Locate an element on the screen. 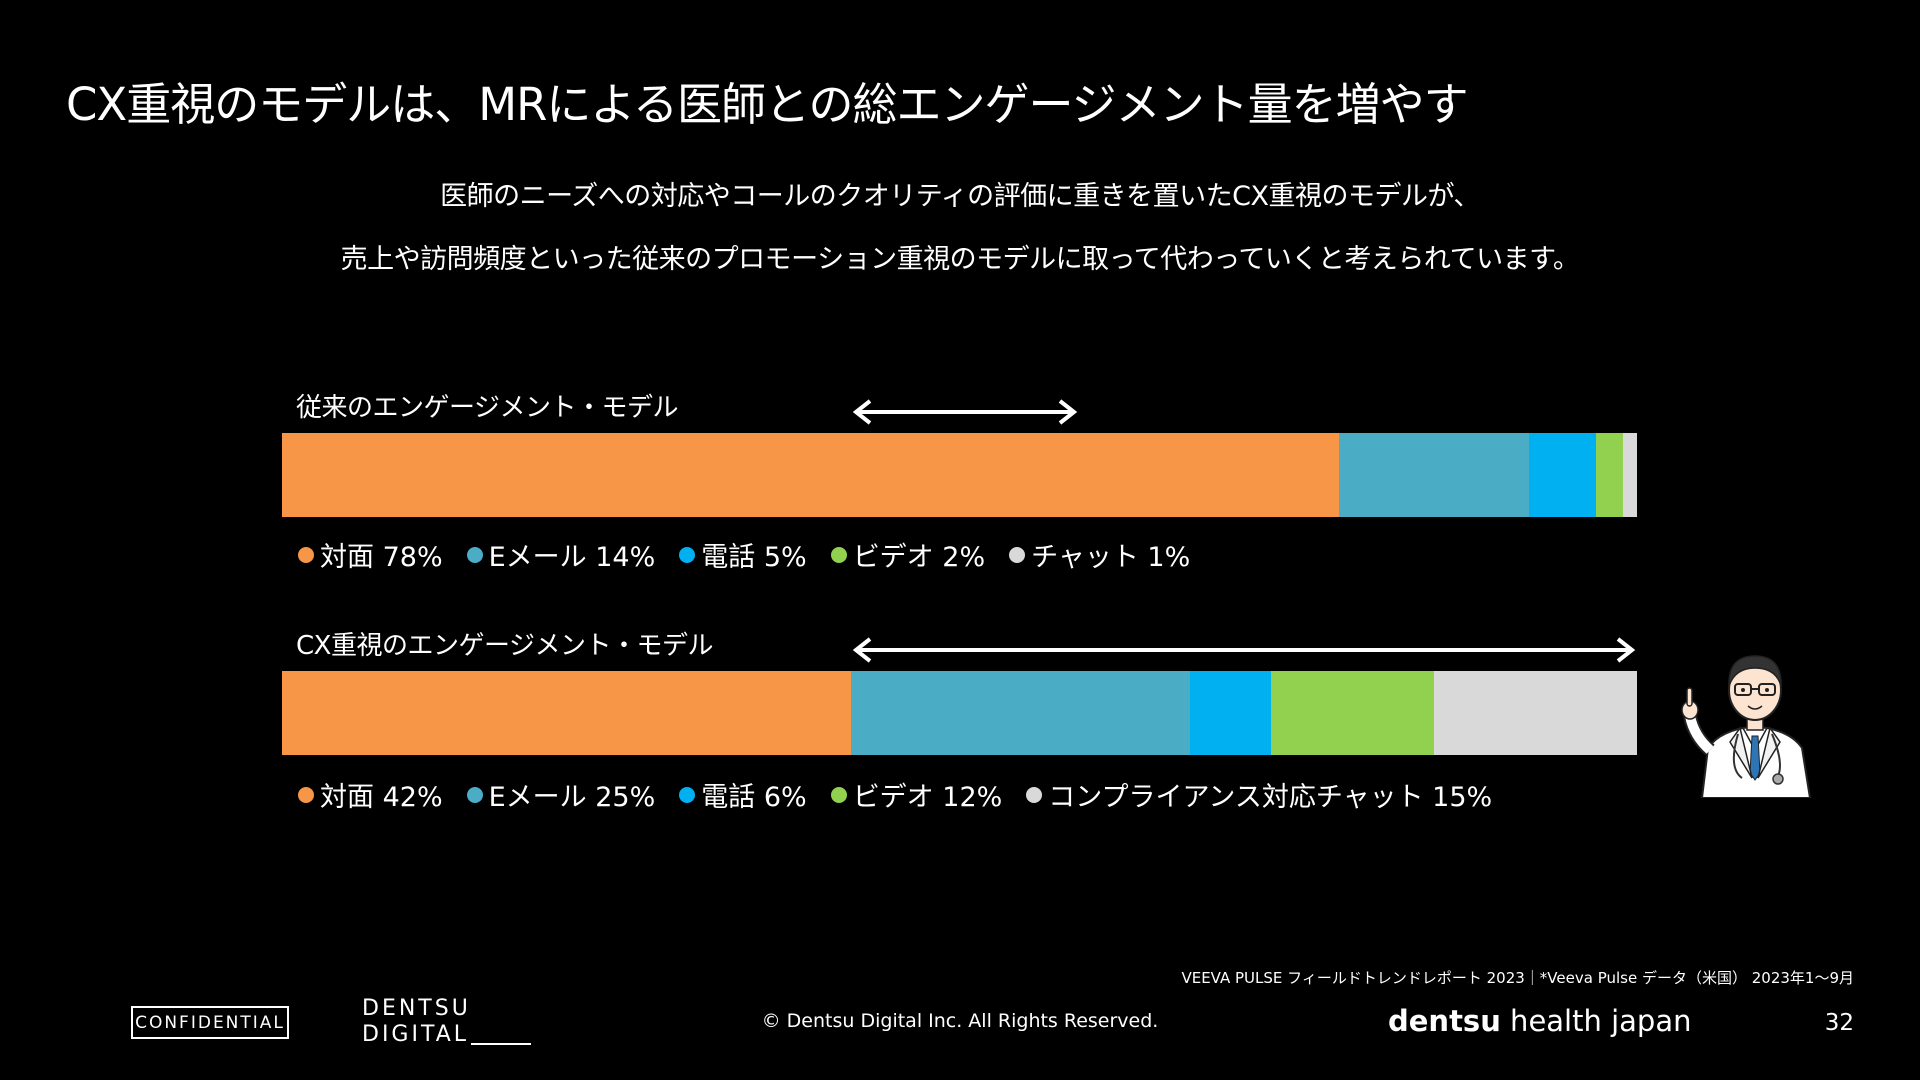 Image resolution: width=1920 pixels, height=1080 pixels. chart-1-legend: 対面 78% Eメール 14% 電話 5% ビデオ 2% チャット 1% is located at coordinates (756, 554).